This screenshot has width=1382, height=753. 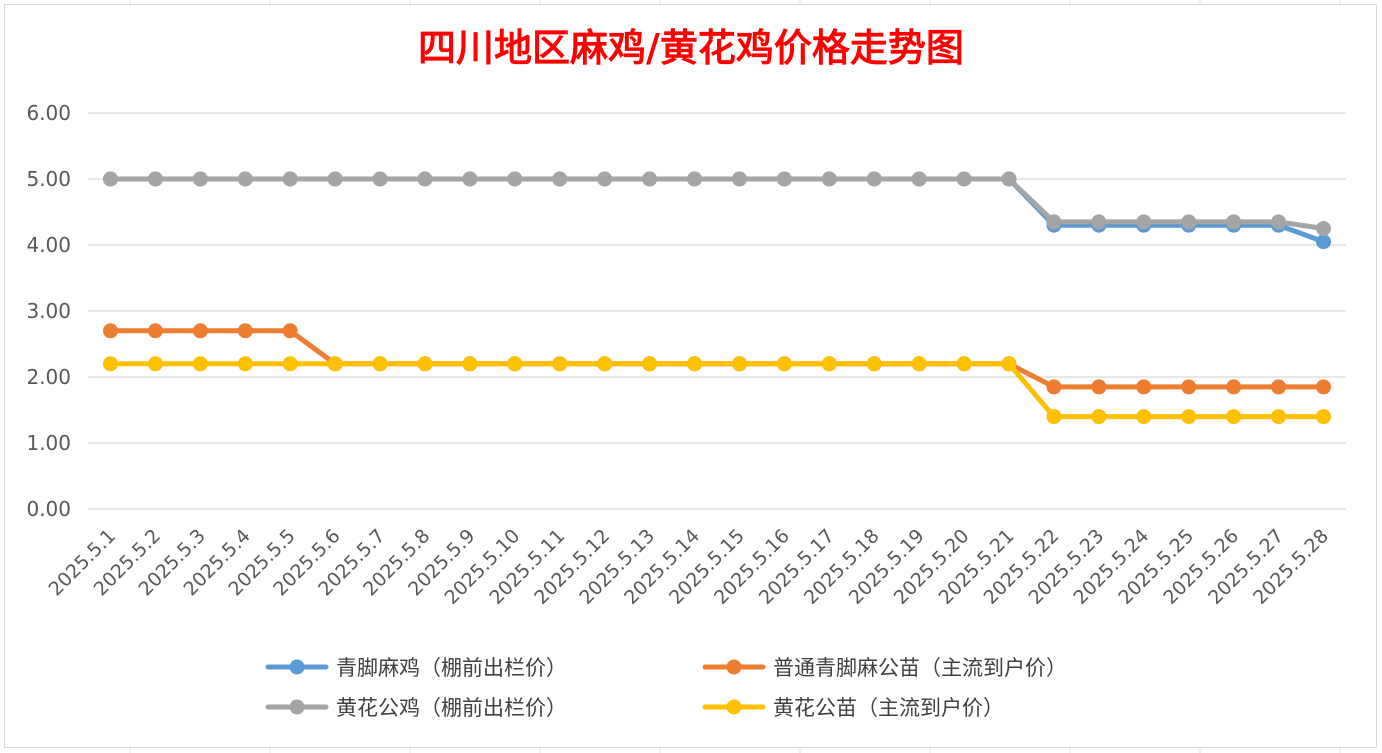 I want to click on legend-item-series-2: 黄花公鸡（棚前出栏价）, so click(x=416, y=708).